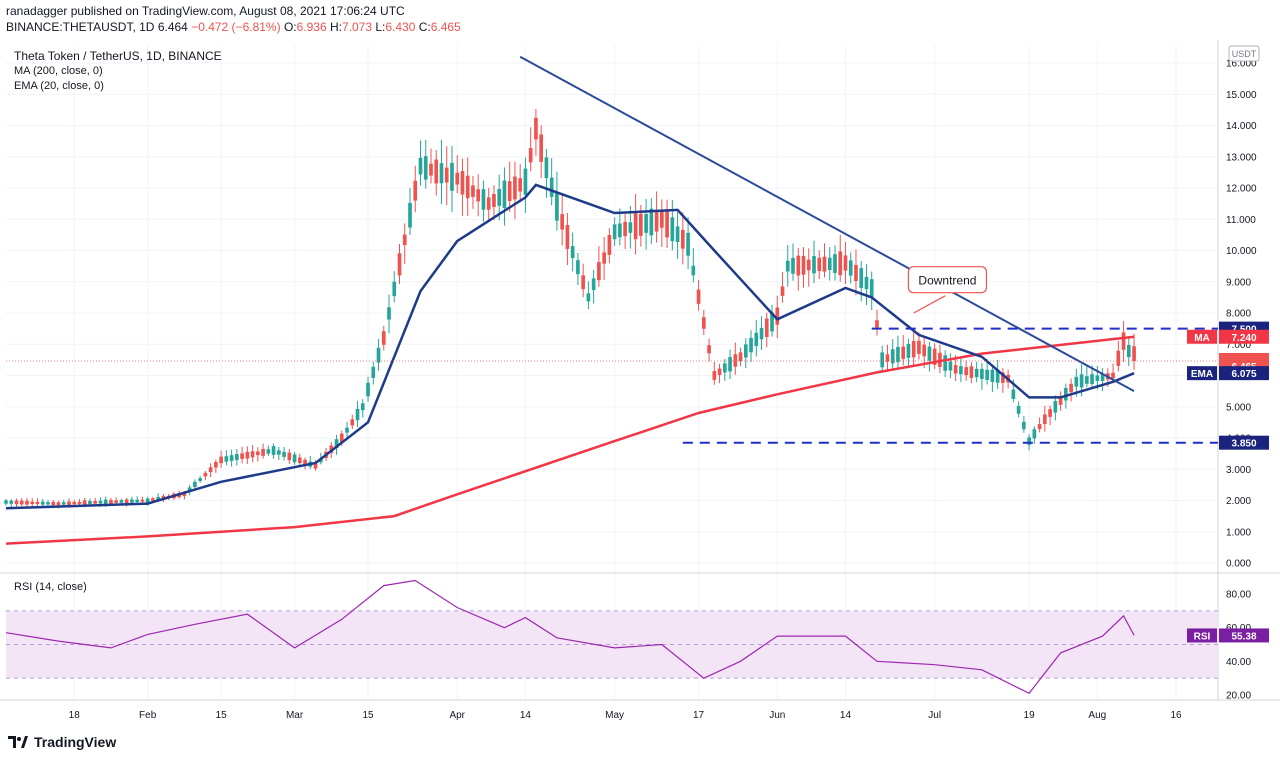 This screenshot has height=760, width=1280. Describe the element at coordinates (1097, 715) in the screenshot. I see `time-tick-label: Aug` at that location.